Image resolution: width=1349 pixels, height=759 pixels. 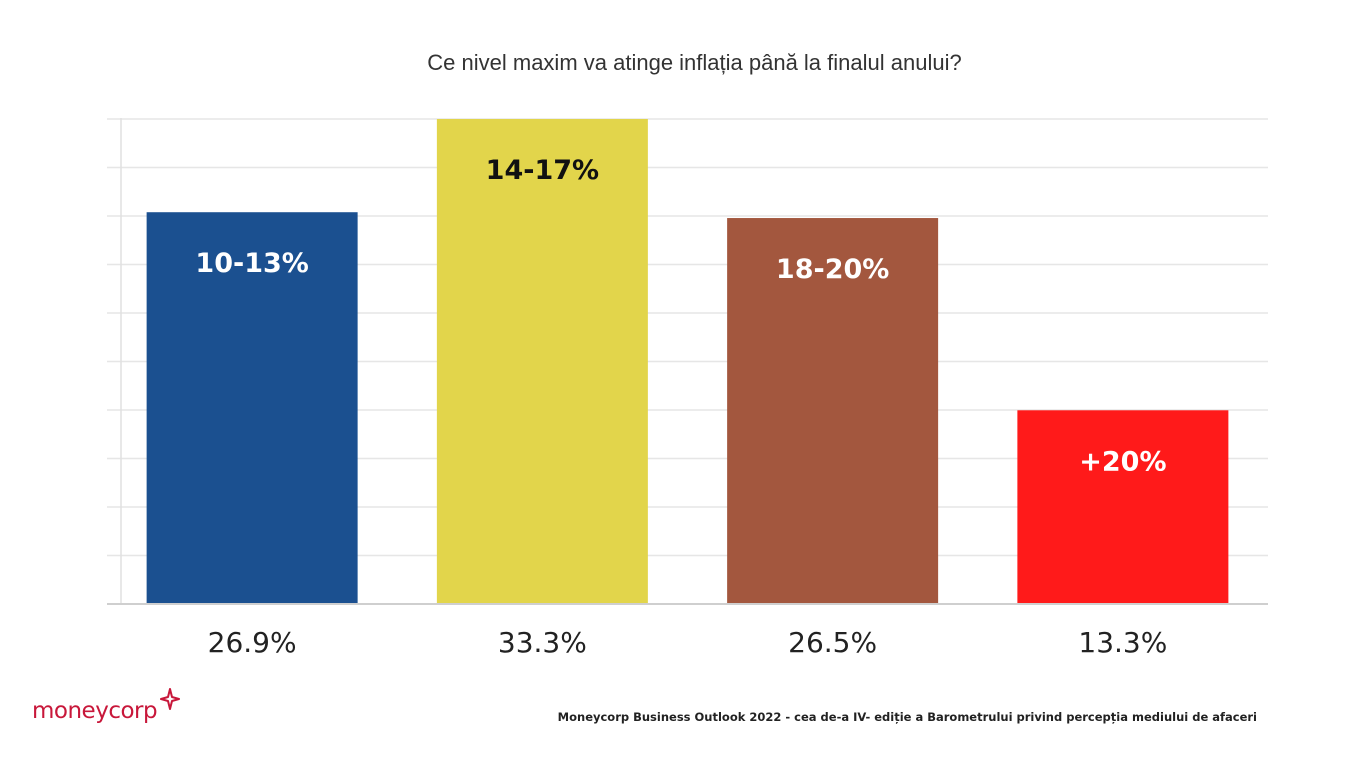 I want to click on bar-category-label: +20%, so click(x=1122, y=461).